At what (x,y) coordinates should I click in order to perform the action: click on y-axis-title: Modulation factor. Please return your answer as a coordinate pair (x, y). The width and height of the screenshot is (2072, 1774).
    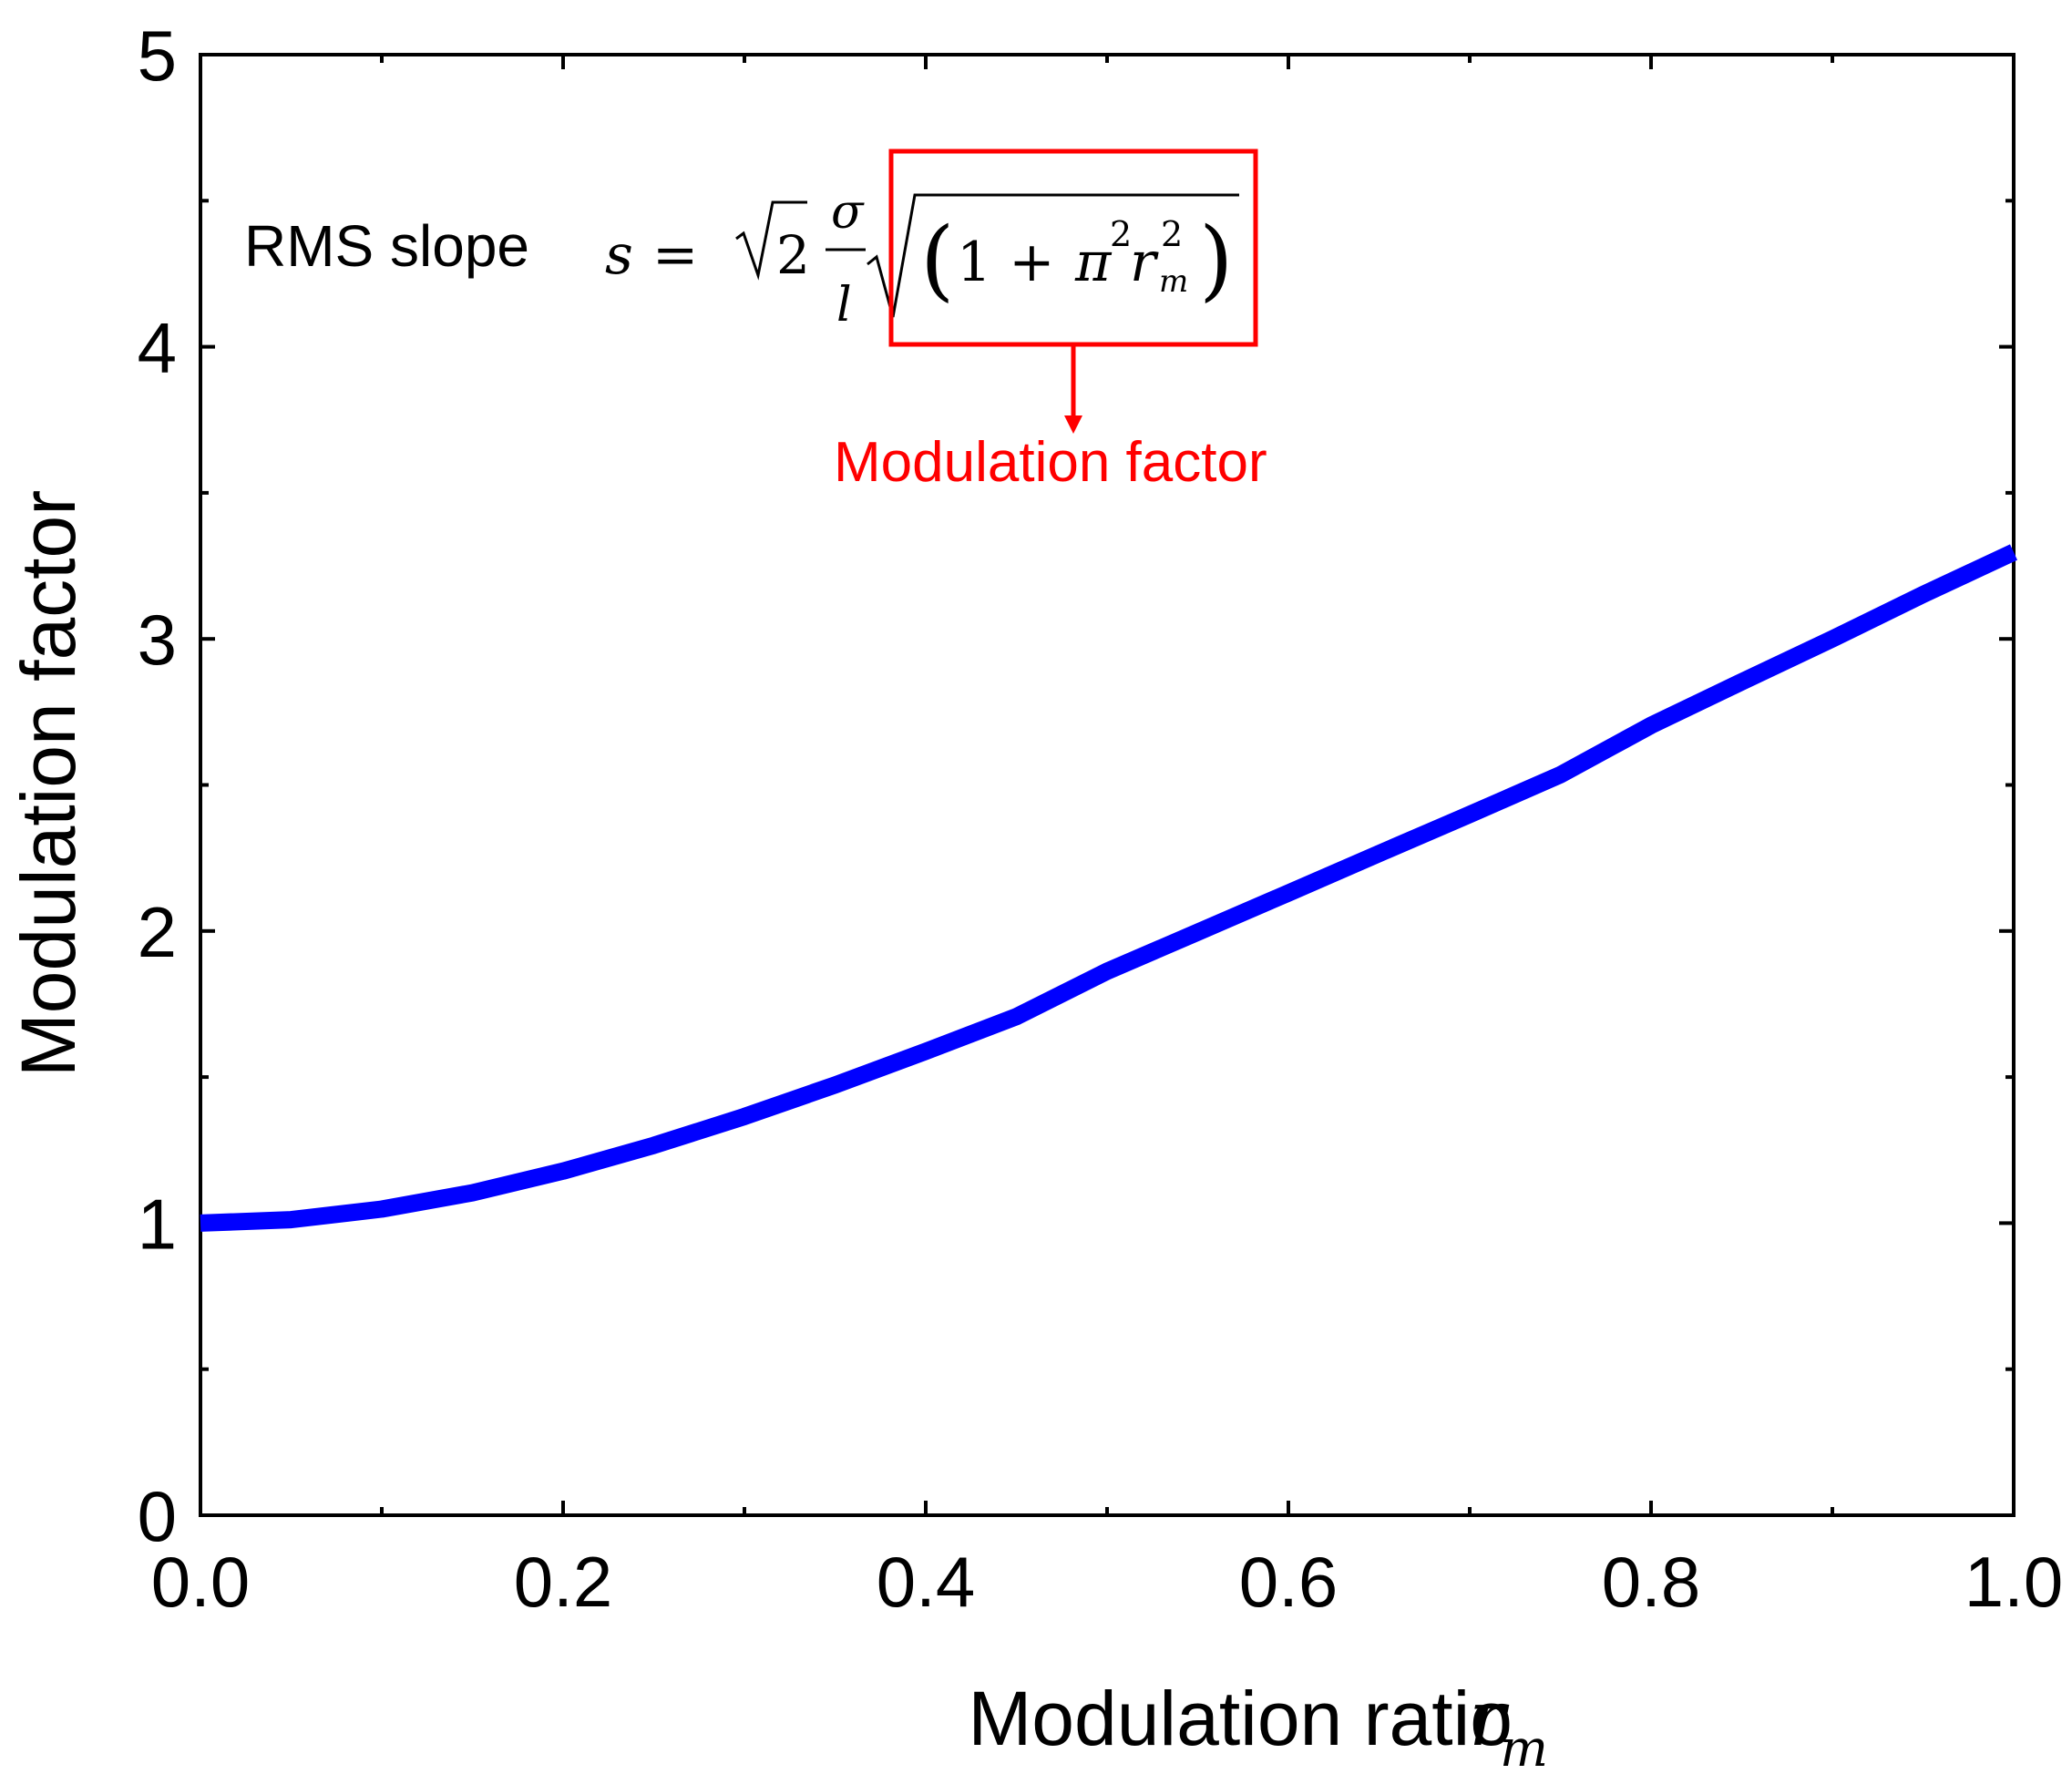
    Looking at the image, I should click on (48, 784).